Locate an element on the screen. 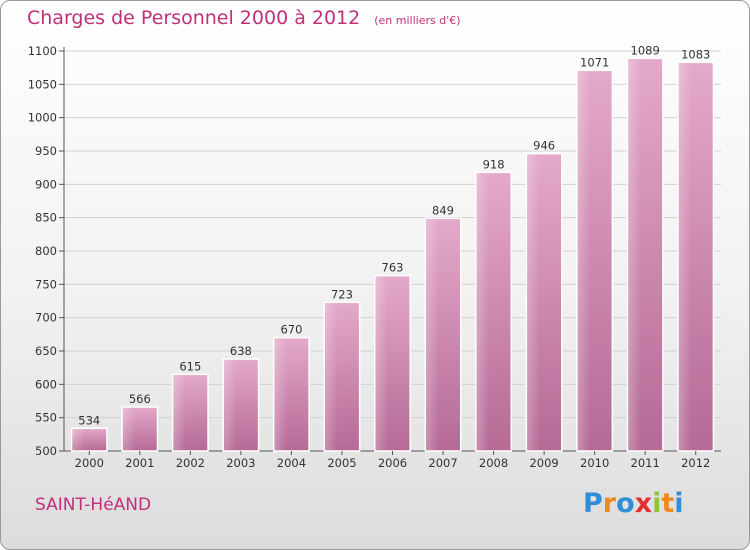  data-label: 566 is located at coordinates (140, 399).